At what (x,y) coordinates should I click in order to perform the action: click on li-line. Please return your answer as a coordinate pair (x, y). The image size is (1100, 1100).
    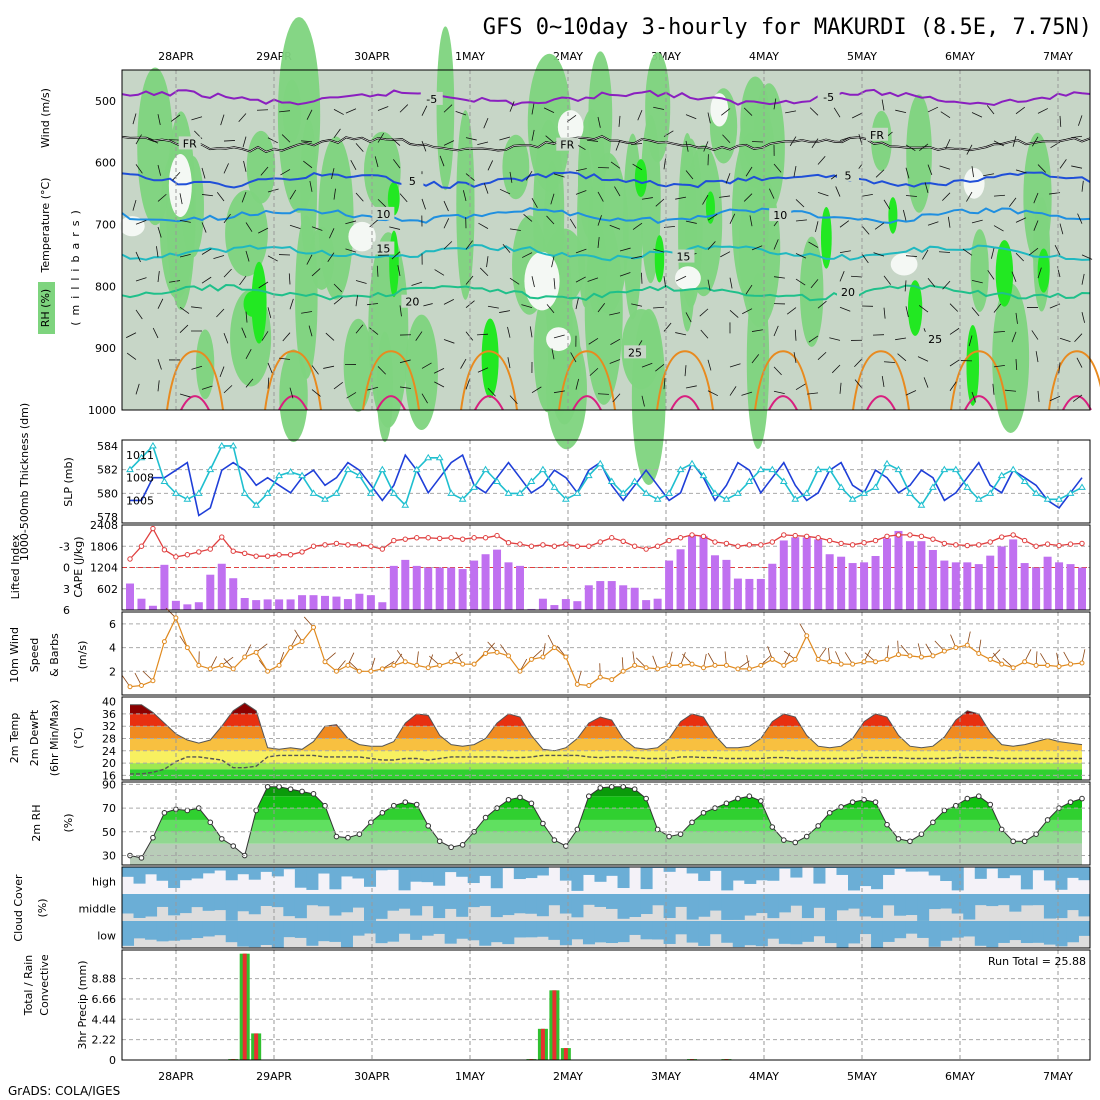
    Looking at the image, I should click on (606, 543).